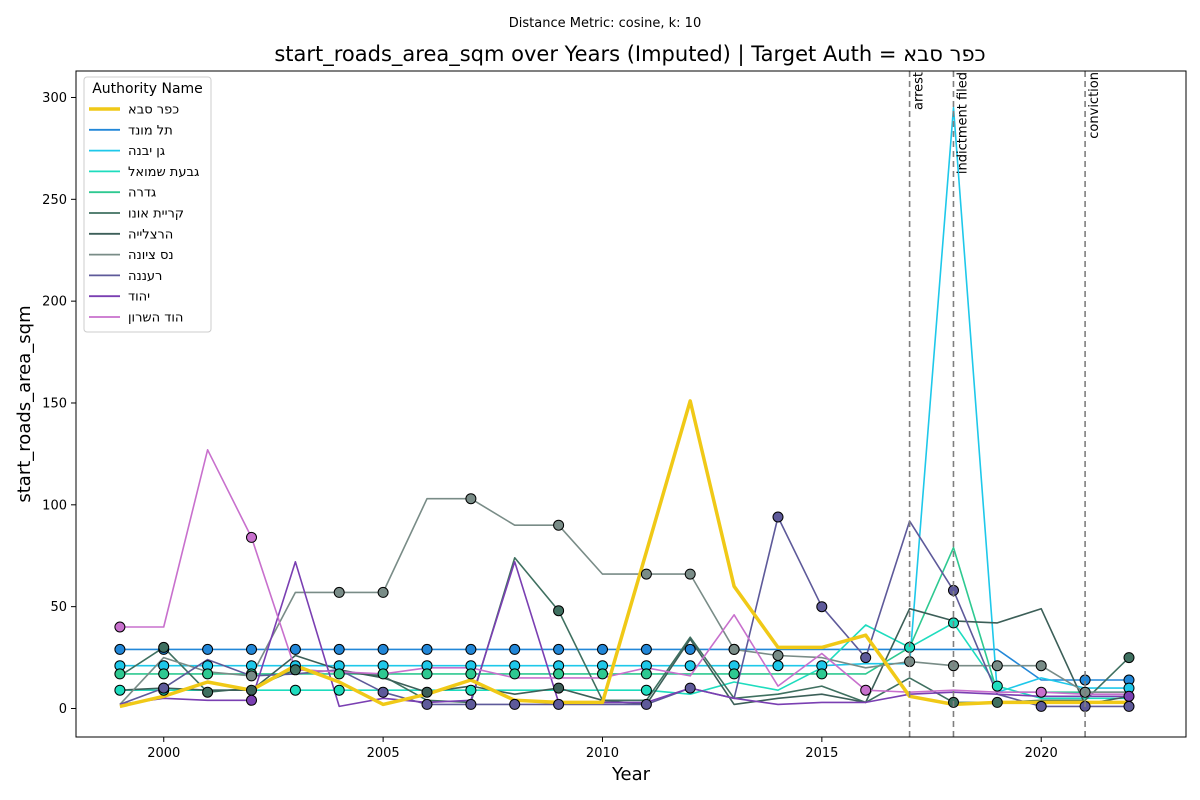 The width and height of the screenshot is (1200, 800). What do you see at coordinates (145, 276) in the screenshot?
I see `legend-label: רעננה` at bounding box center [145, 276].